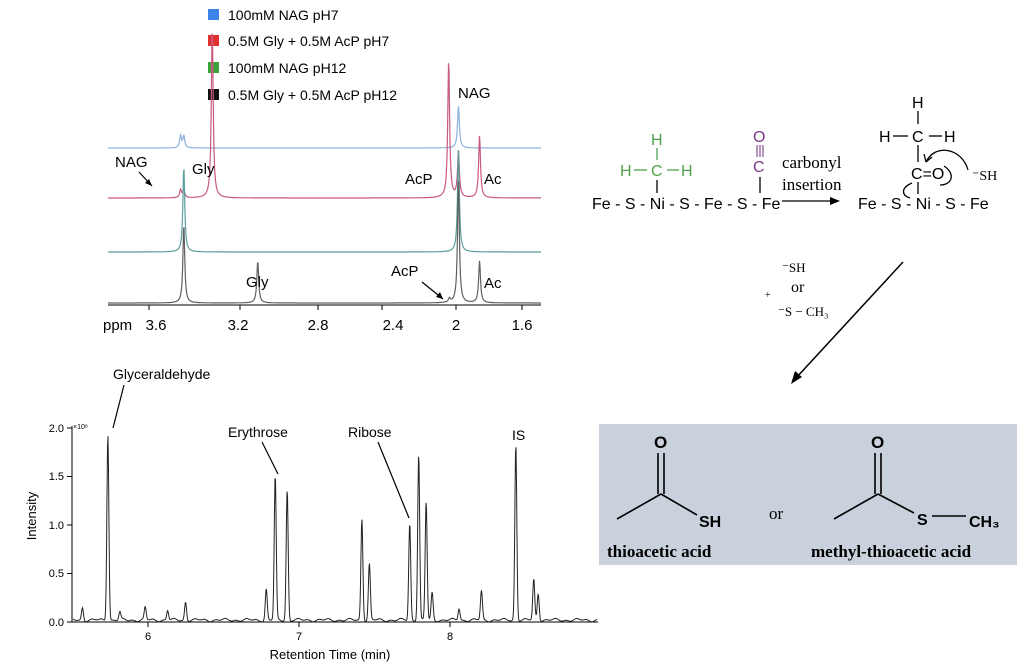 This screenshot has height=667, width=1024. I want to click on methyl-bonds, so click(656, 159).